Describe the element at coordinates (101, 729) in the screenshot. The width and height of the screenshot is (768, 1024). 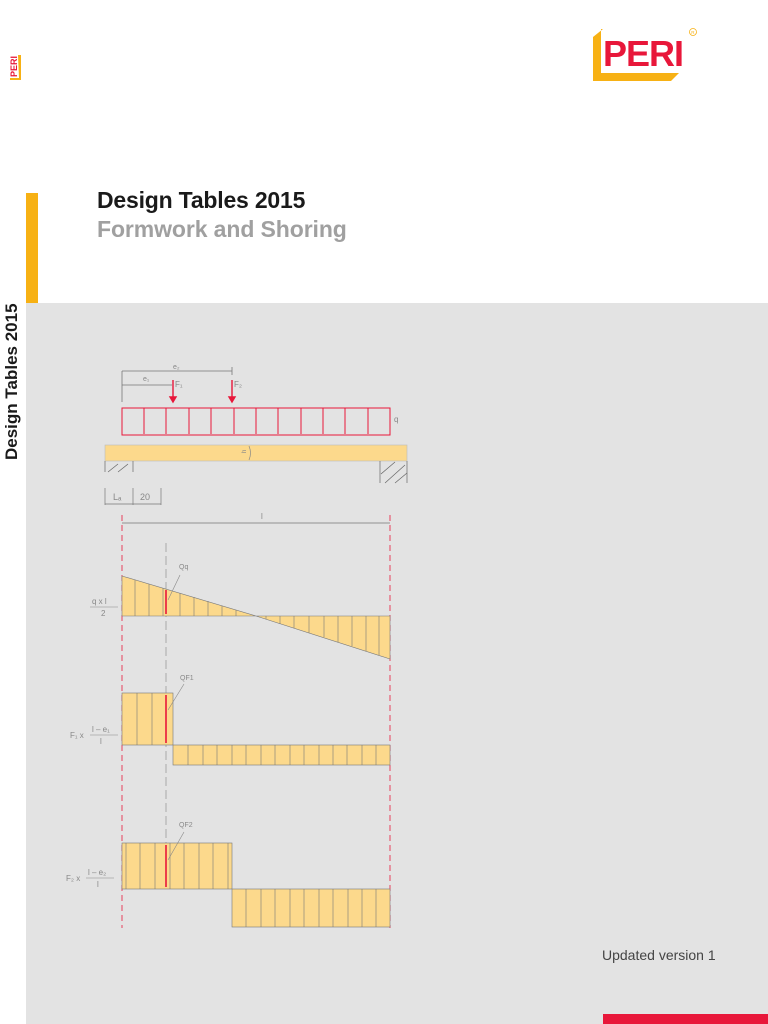
I see `svg-text: l – e₁` at that location.